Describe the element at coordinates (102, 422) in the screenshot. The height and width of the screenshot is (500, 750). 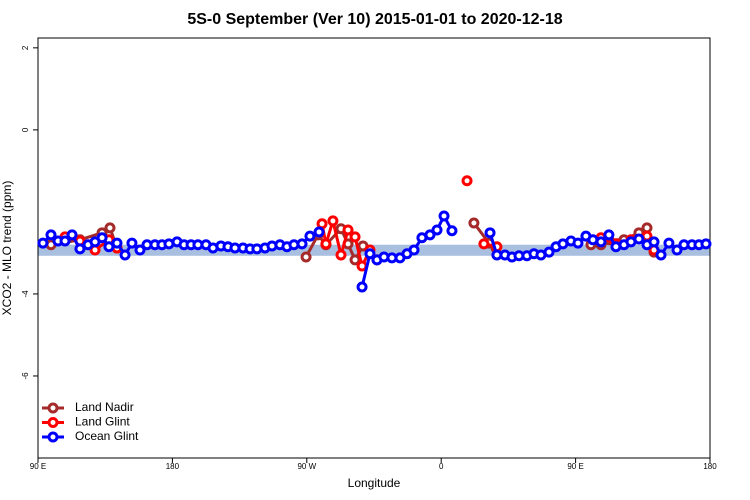
I see `legend-label: Land Glint` at that location.